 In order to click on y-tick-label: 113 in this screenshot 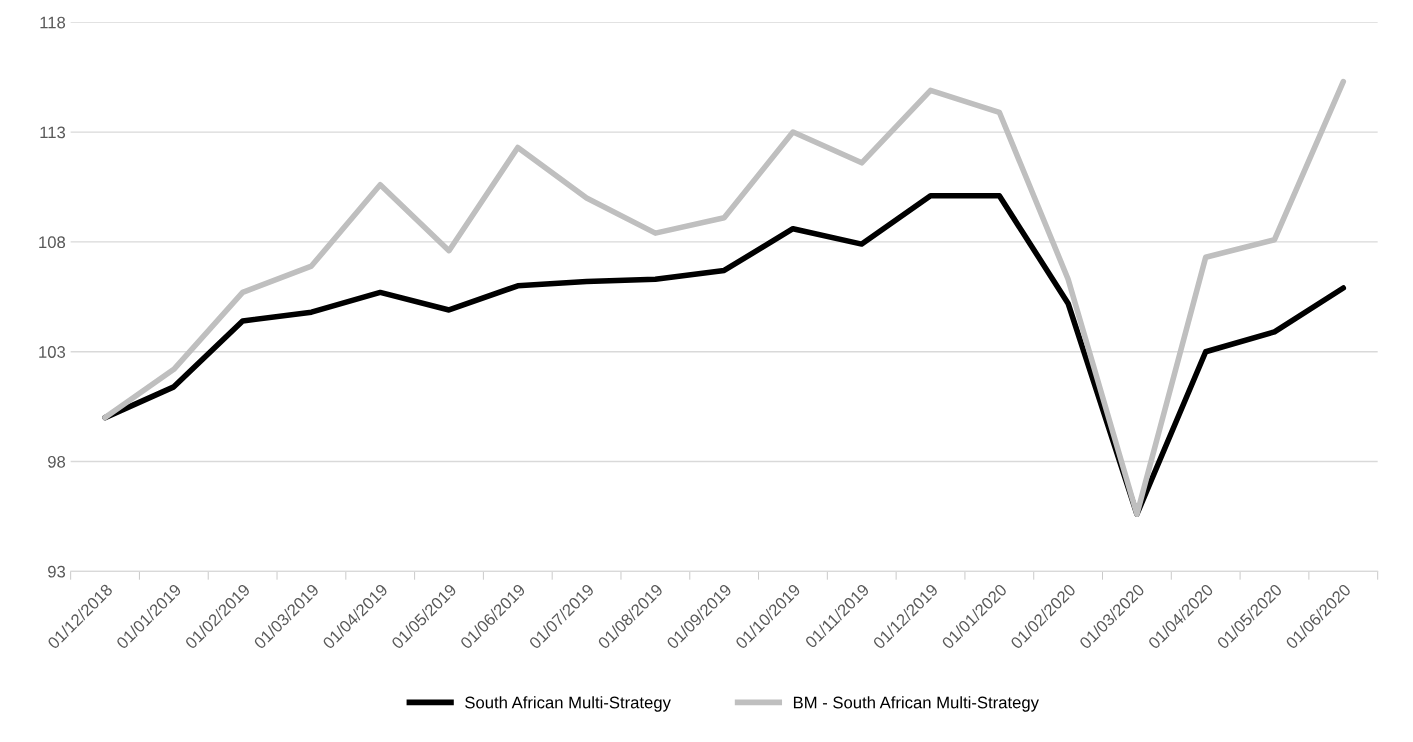, I will do `click(53, 132)`.